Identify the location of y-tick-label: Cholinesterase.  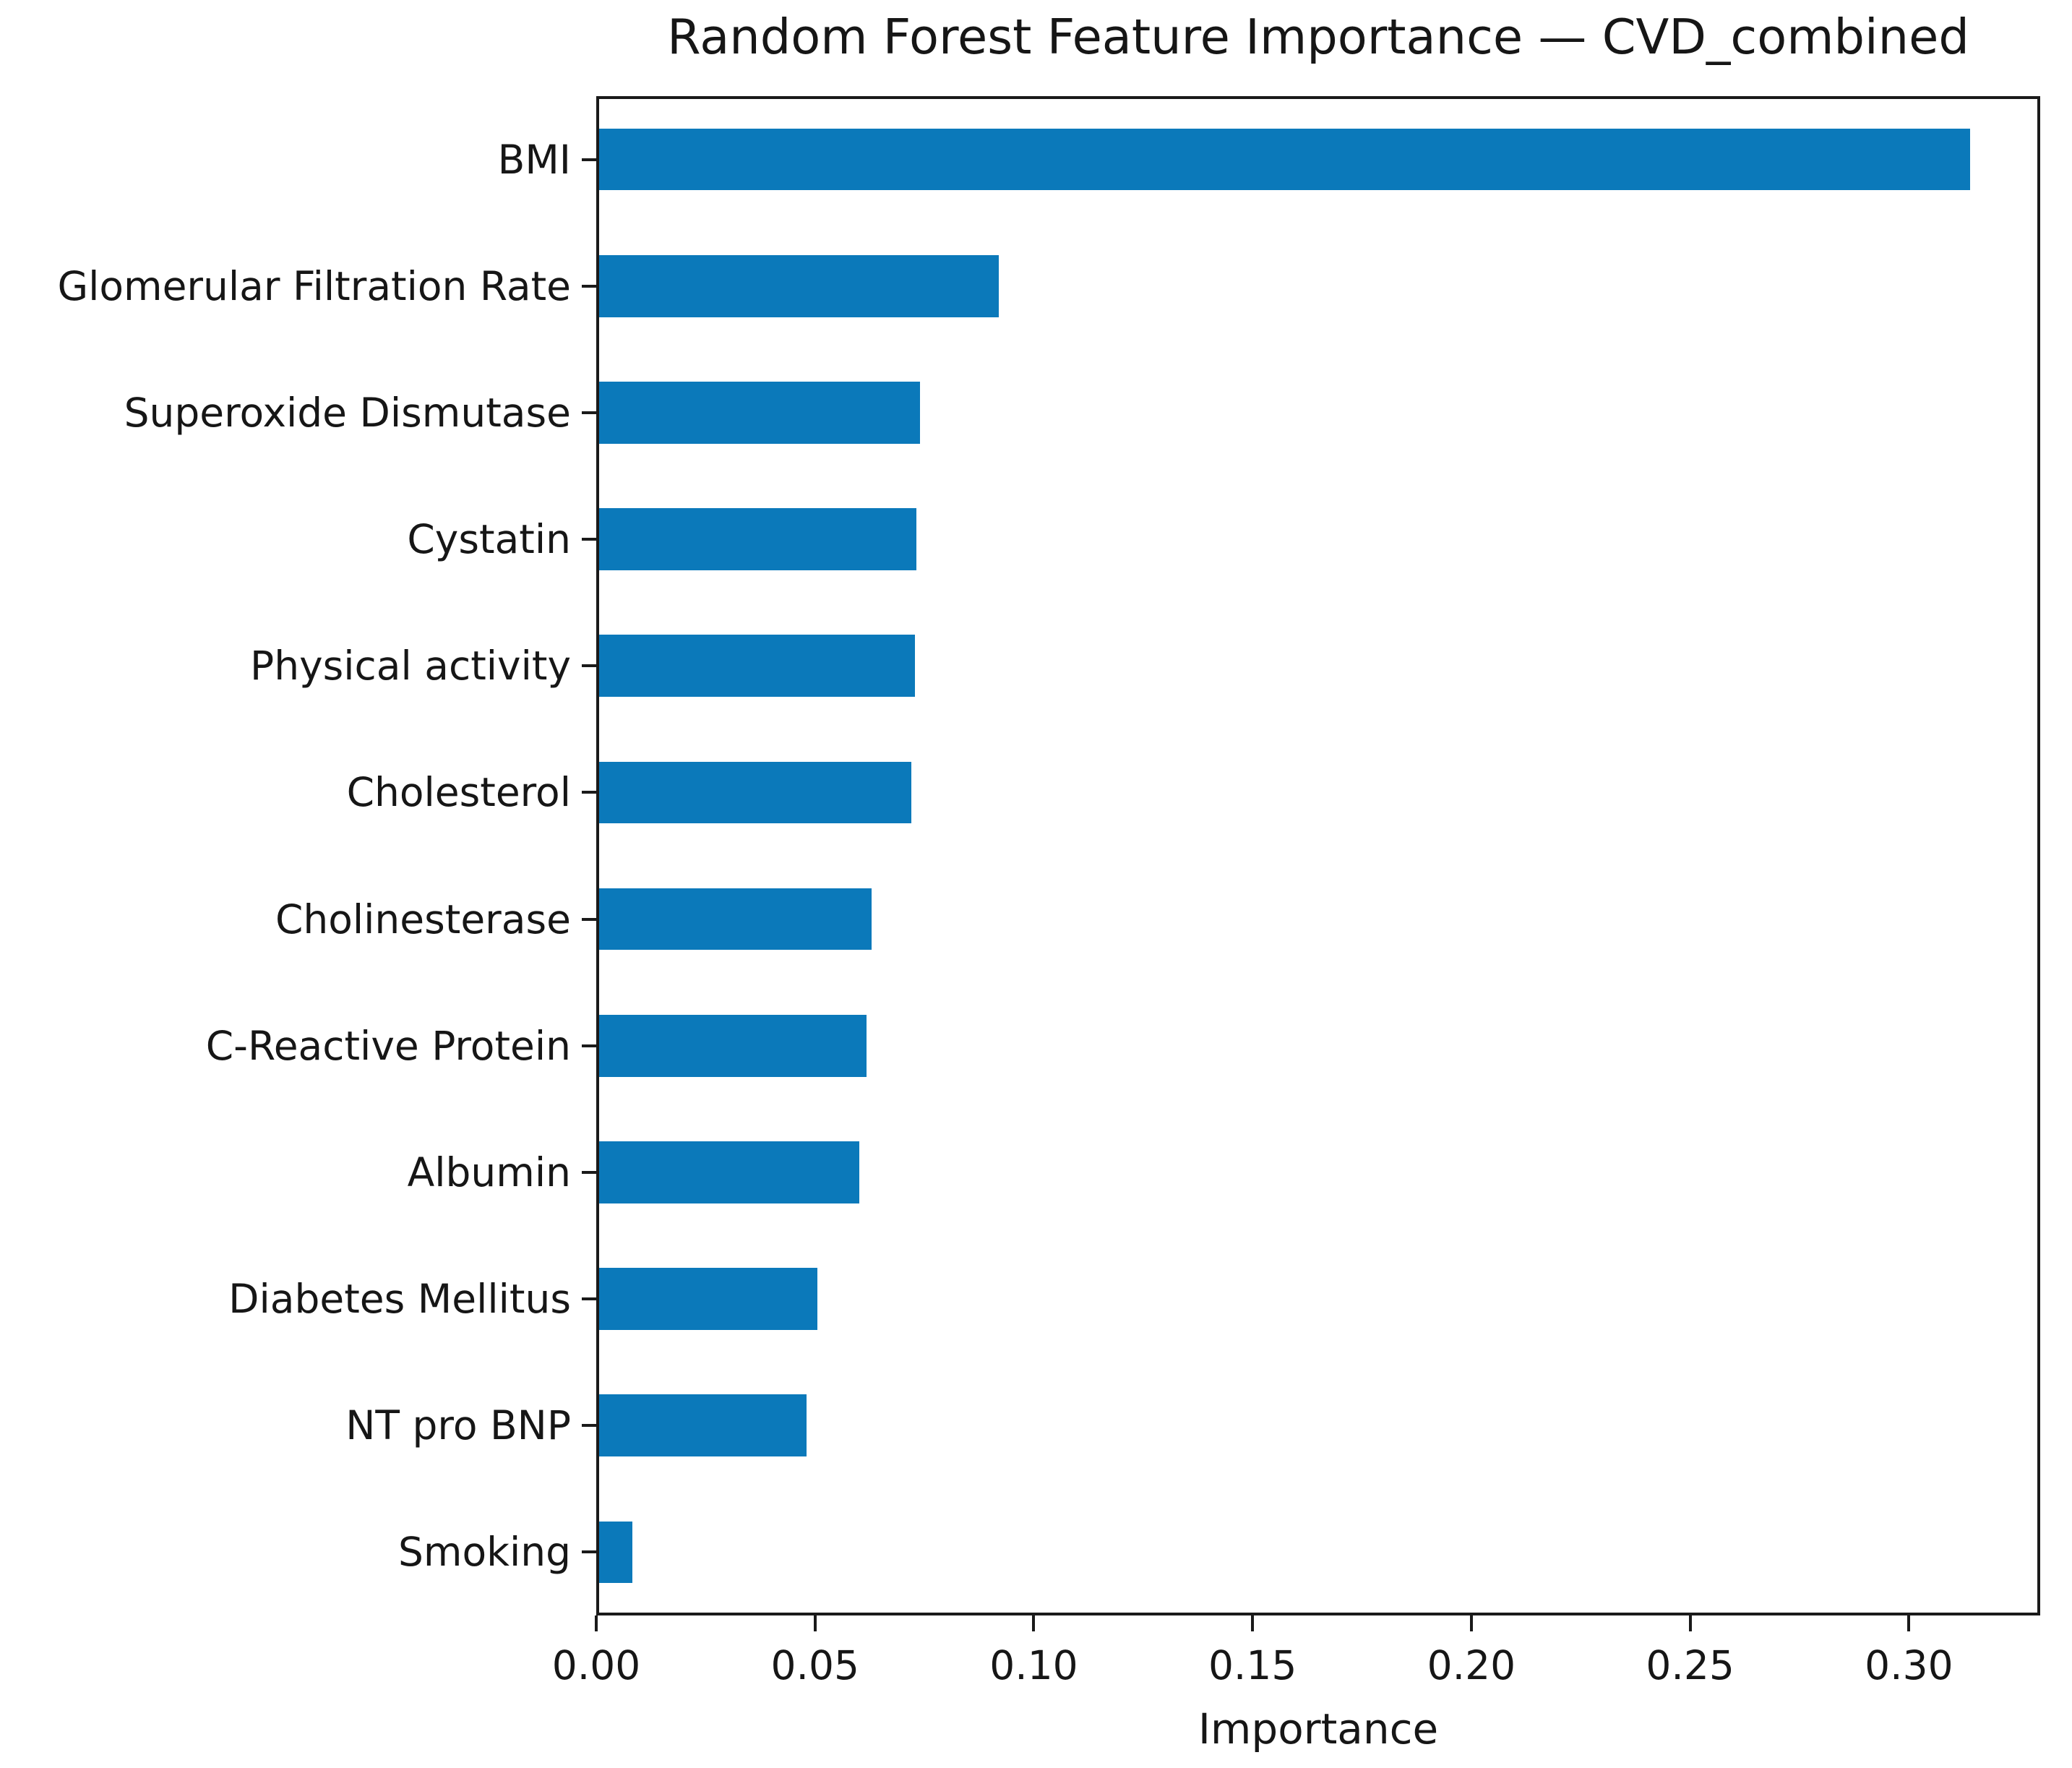
(423, 919).